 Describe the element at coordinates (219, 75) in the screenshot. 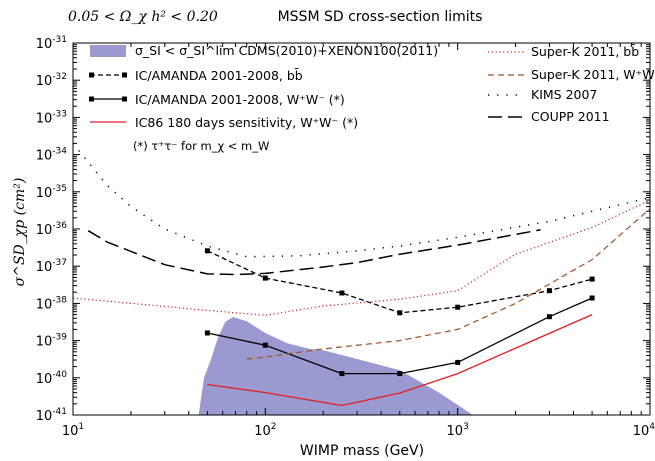

I see `legend-entry-bb: IC/AMANDA 2001-2008, bb̄` at that location.